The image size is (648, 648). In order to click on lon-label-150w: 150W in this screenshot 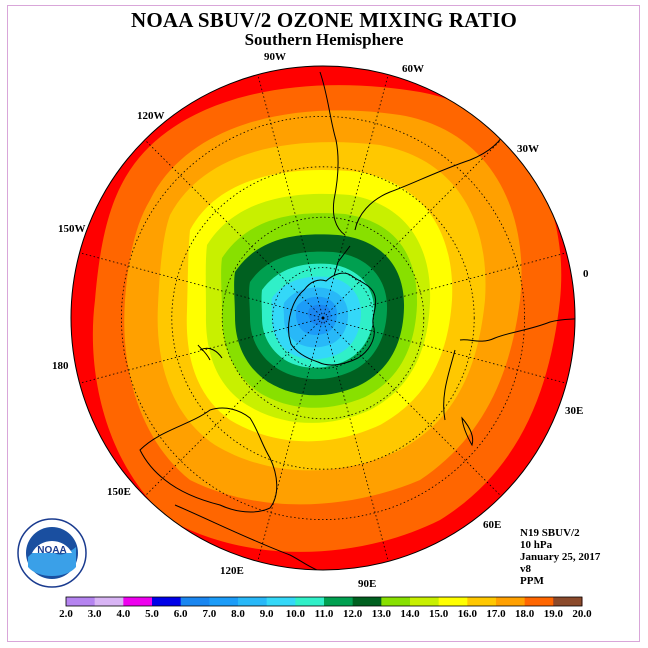, I will do `click(72, 229)`.